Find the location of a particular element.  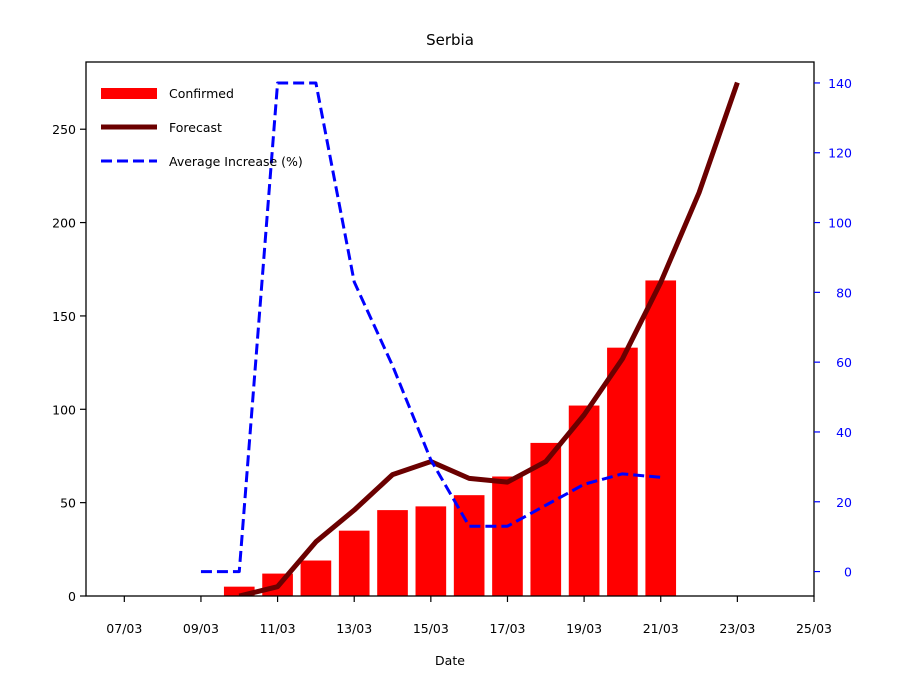

legend-swatch-confirmed is located at coordinates (129, 93).